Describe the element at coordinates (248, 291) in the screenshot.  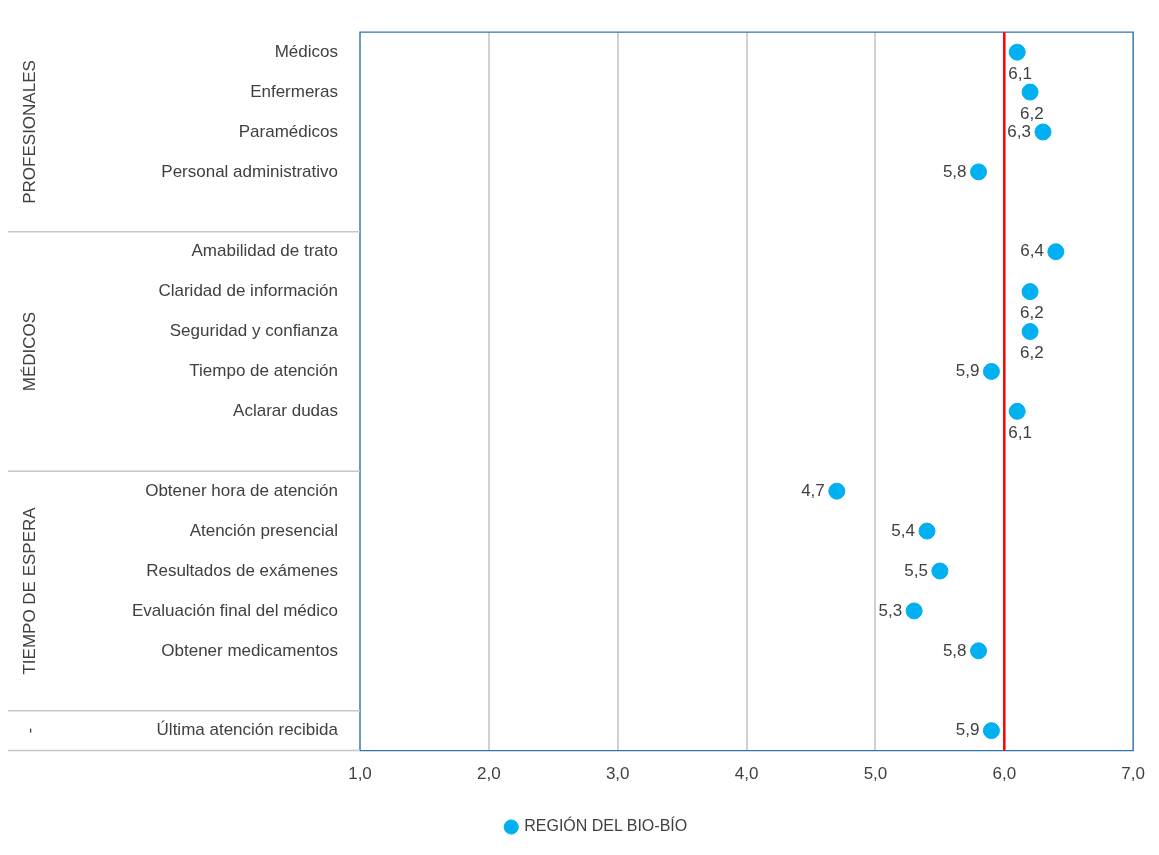
I see `y-tick-label: Claridad de información` at that location.